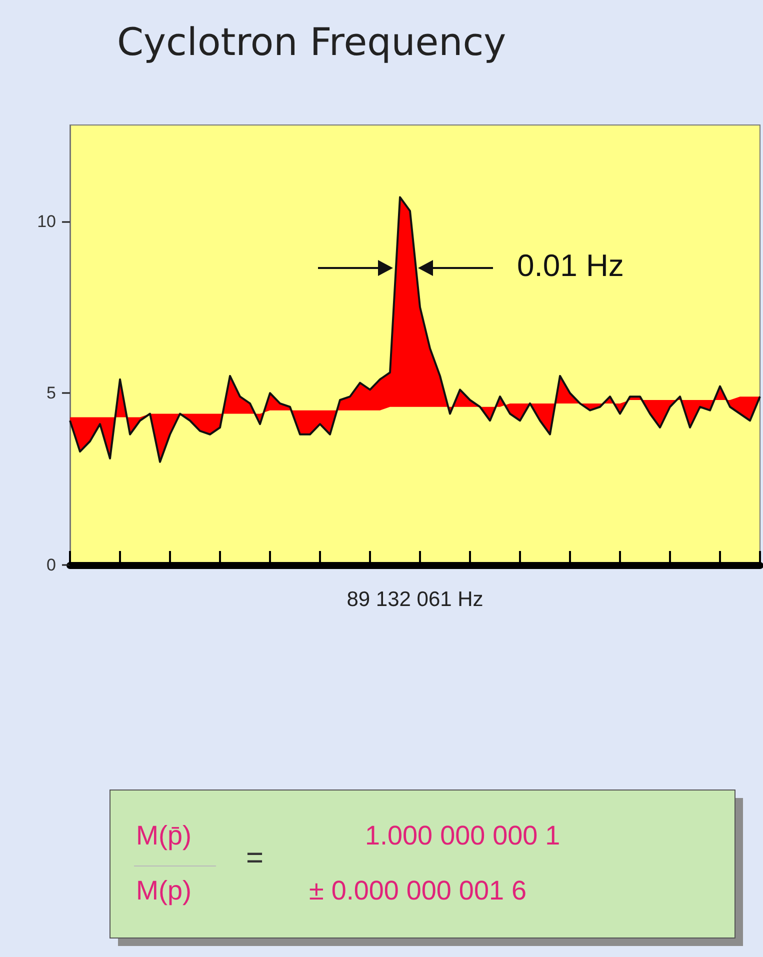  What do you see at coordinates (164, 891) in the screenshot?
I see `text: M(p)` at bounding box center [164, 891].